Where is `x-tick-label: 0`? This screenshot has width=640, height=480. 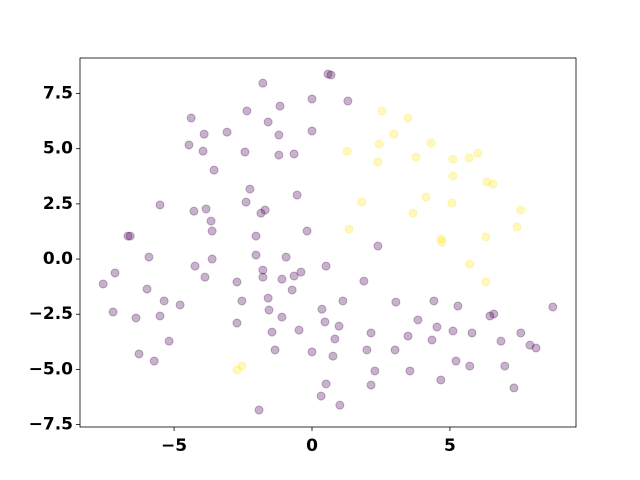
x-tick-label: 0 is located at coordinates (312, 446).